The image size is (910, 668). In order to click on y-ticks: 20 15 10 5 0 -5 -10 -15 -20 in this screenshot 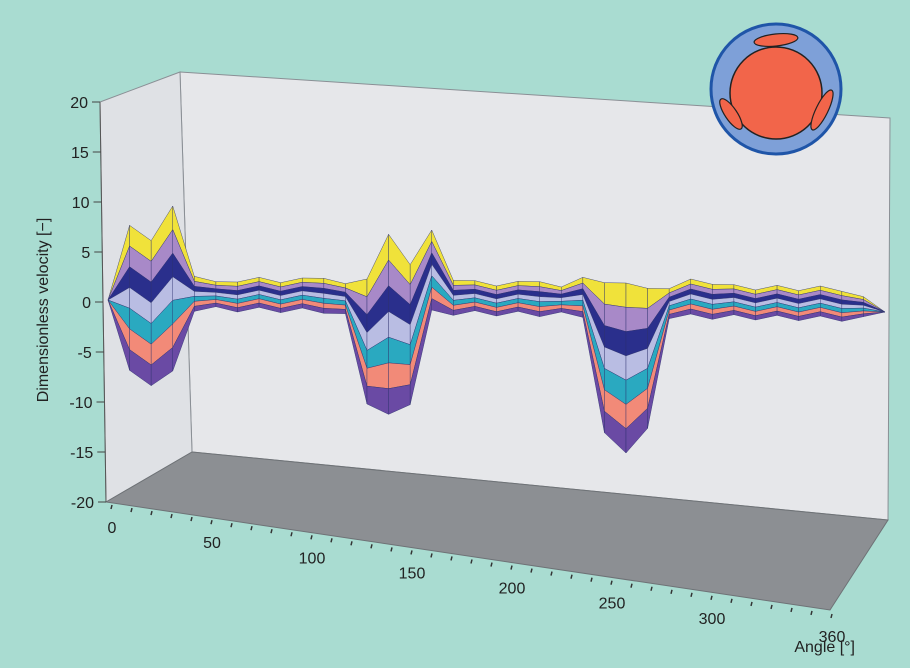, I will do `click(87, 303)`.